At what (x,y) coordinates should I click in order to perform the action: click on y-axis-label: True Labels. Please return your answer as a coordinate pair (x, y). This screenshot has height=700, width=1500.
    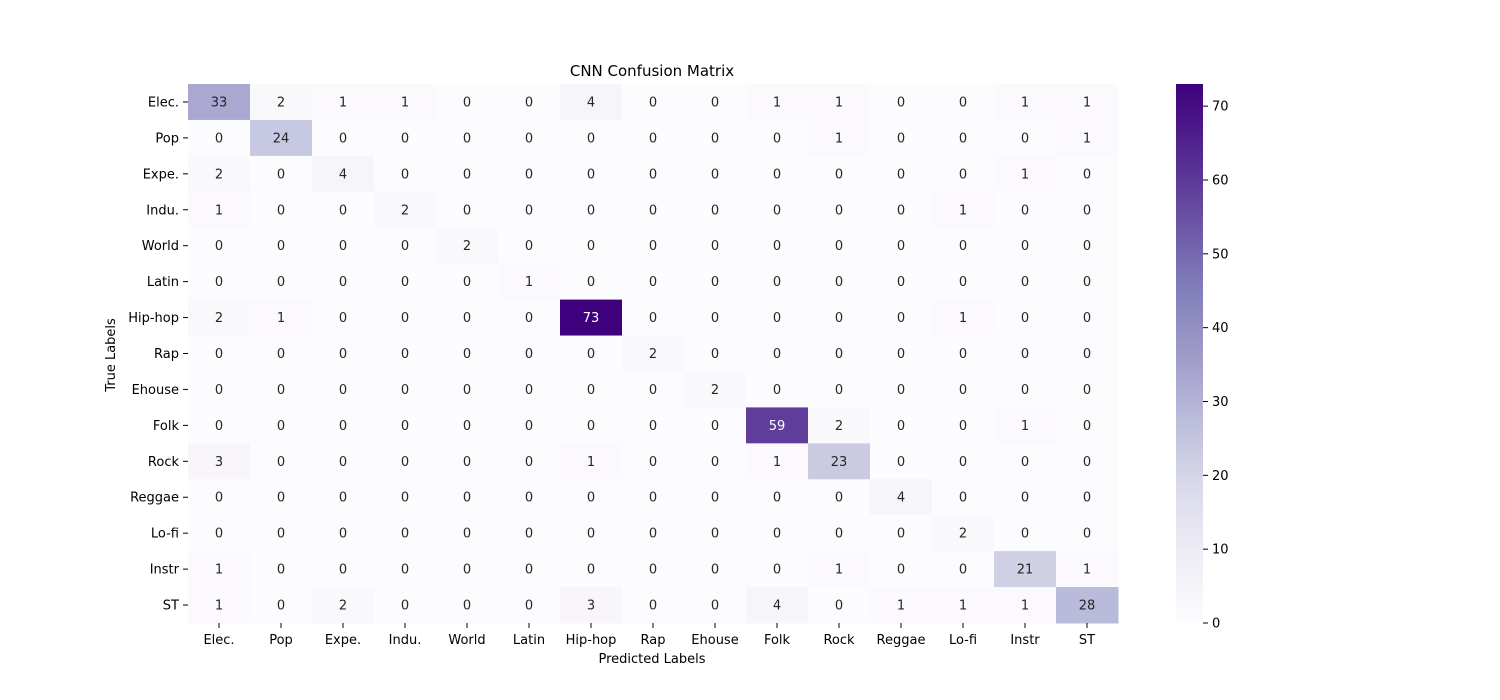
    Looking at the image, I should click on (111, 355).